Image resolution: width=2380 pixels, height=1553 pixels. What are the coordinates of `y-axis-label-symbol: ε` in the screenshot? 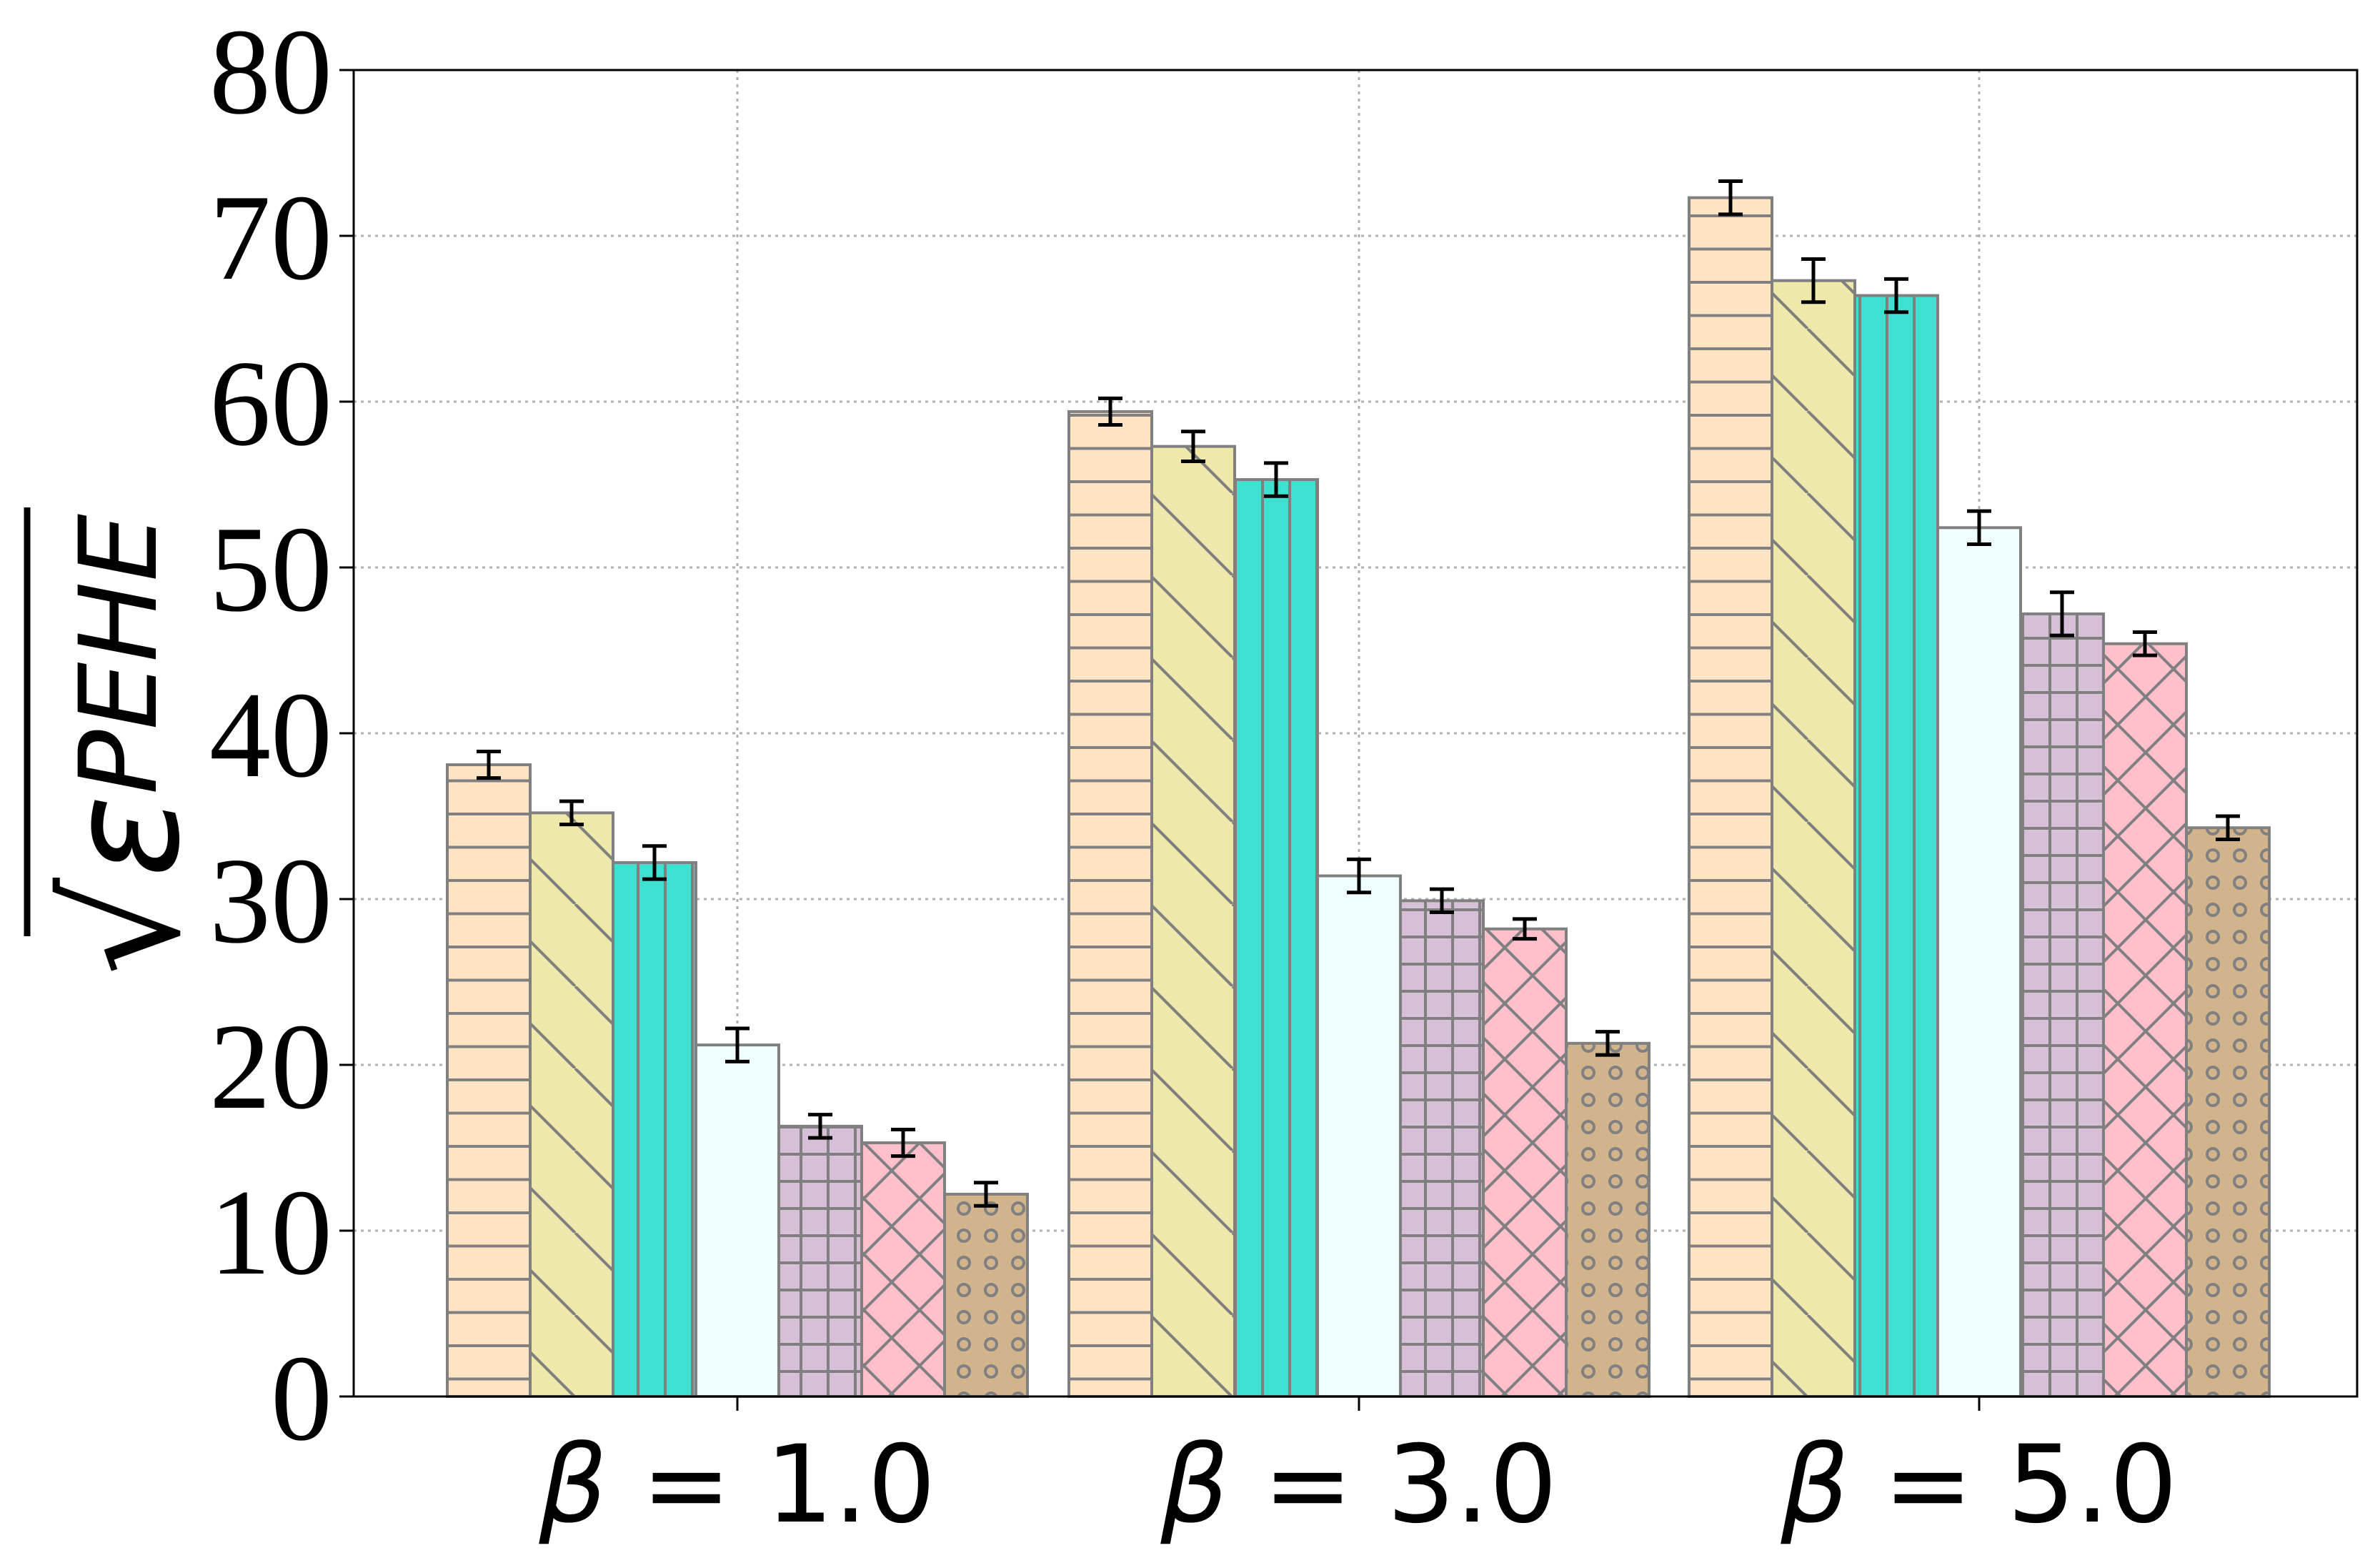 It's located at (124, 836).